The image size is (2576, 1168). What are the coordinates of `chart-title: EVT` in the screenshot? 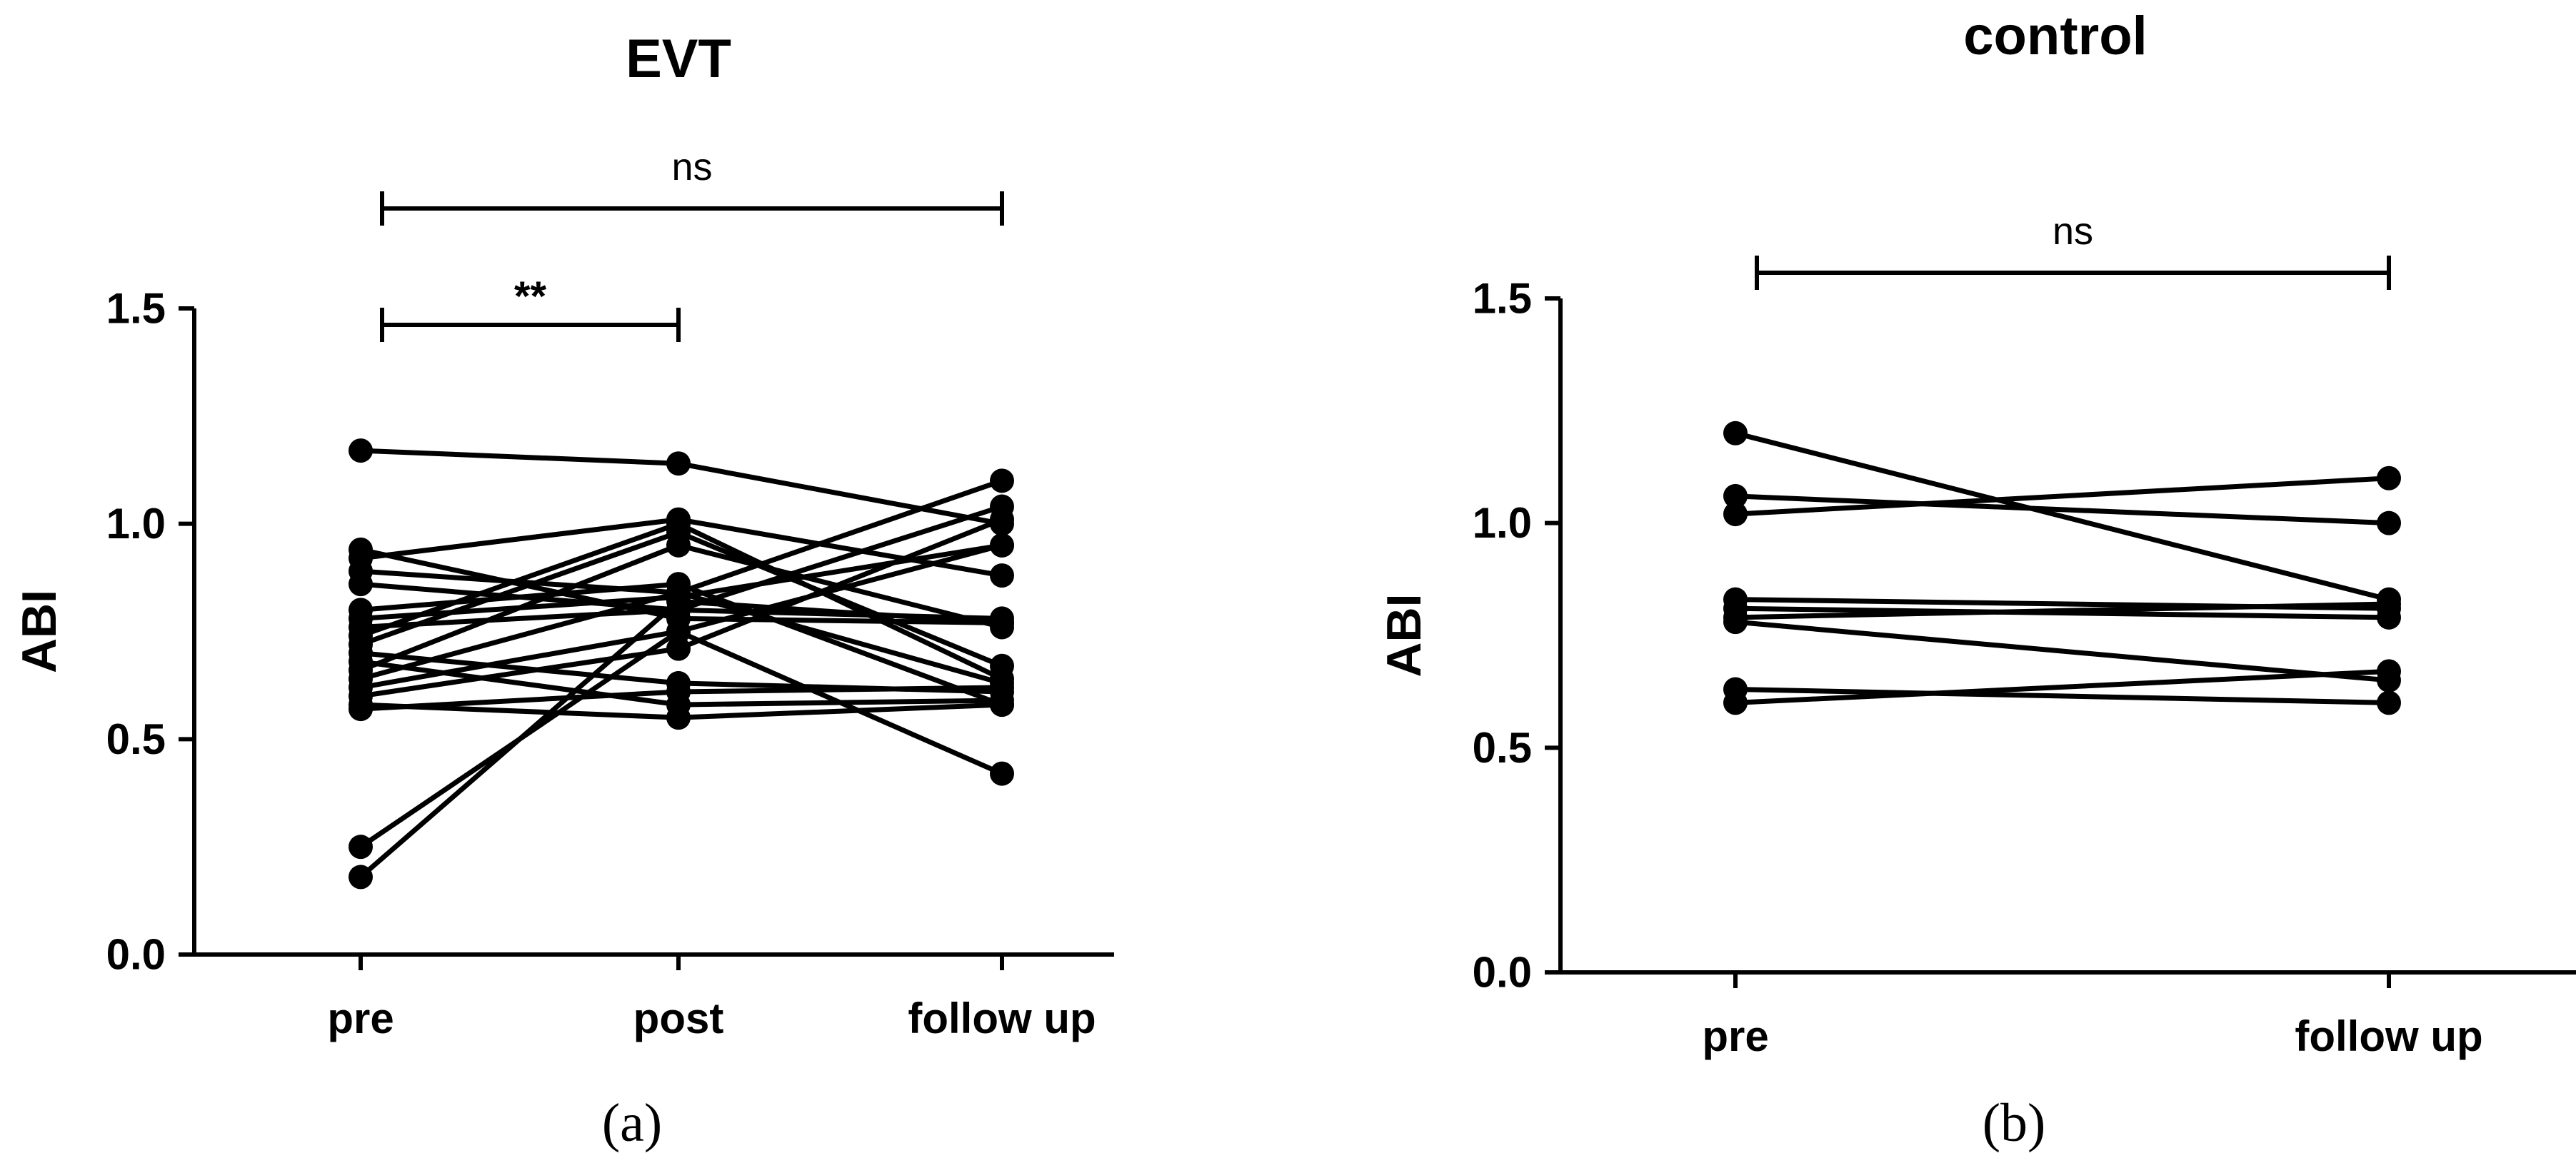 It's located at (678, 59).